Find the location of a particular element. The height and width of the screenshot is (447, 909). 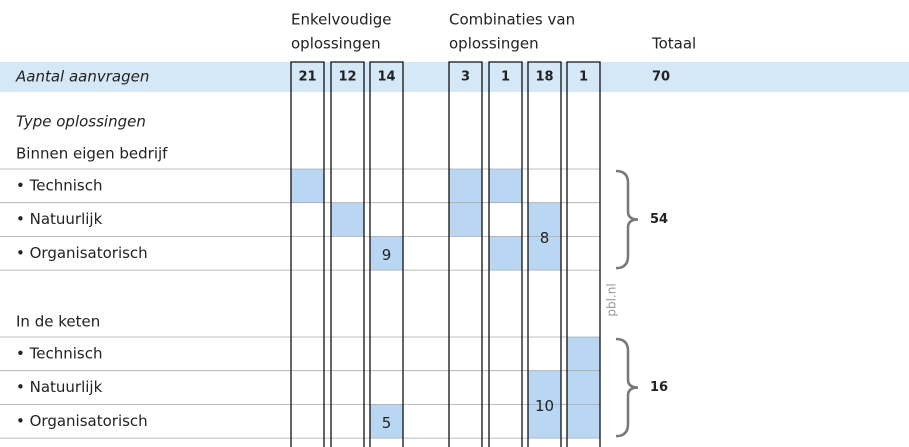

header-combined-2: oplossingen is located at coordinates (494, 44).